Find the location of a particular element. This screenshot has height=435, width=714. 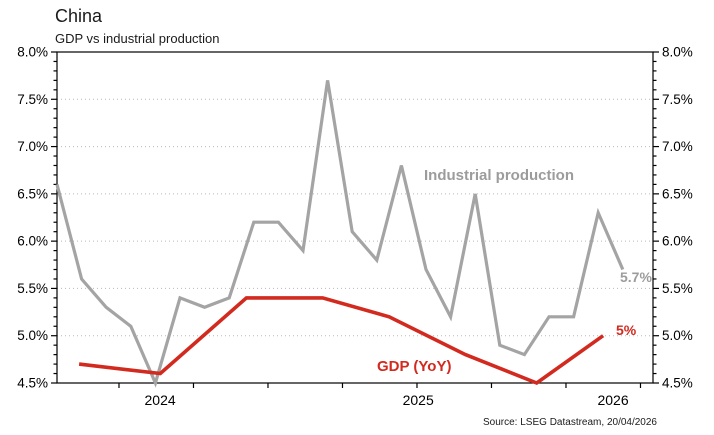

end-value-industrial-production: 5.7% is located at coordinates (636, 277).